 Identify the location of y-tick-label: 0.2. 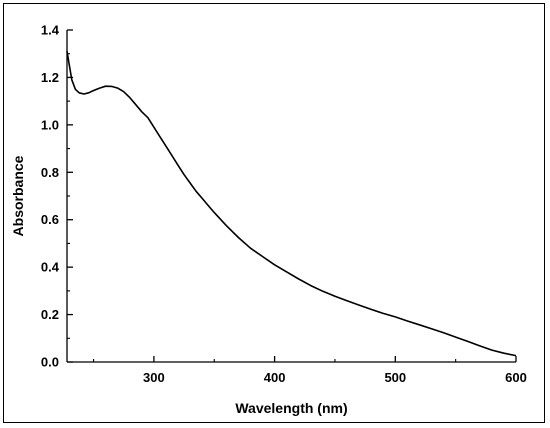
(50, 314).